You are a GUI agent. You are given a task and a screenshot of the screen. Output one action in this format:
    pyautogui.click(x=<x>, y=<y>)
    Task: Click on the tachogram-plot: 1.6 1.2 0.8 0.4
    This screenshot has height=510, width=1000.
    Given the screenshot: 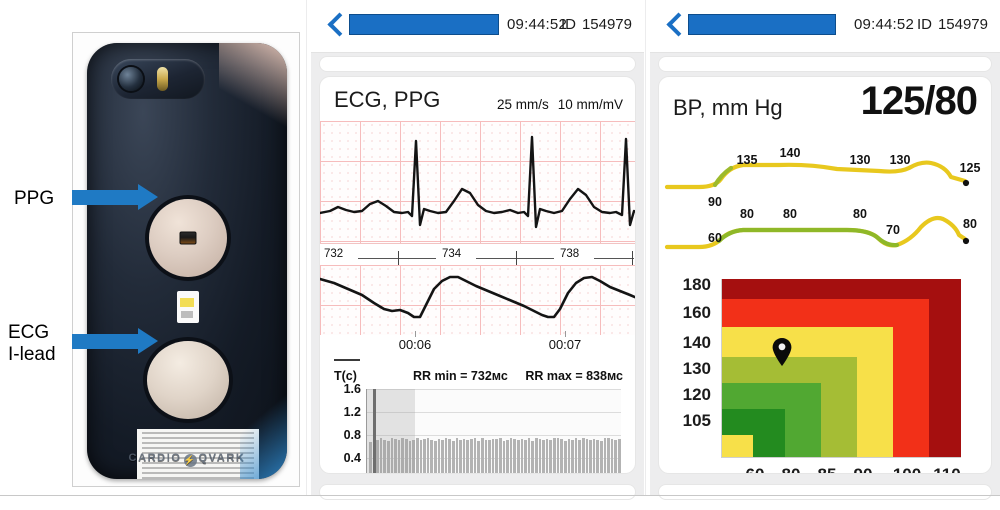 What is the action you would take?
    pyautogui.click(x=482, y=427)
    